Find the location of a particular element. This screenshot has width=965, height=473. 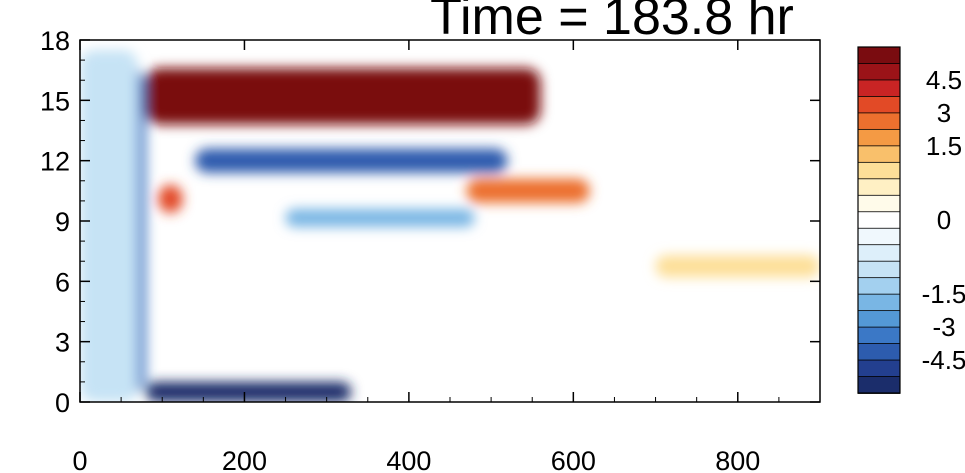

colorbar-label: 3 is located at coordinates (944, 113).